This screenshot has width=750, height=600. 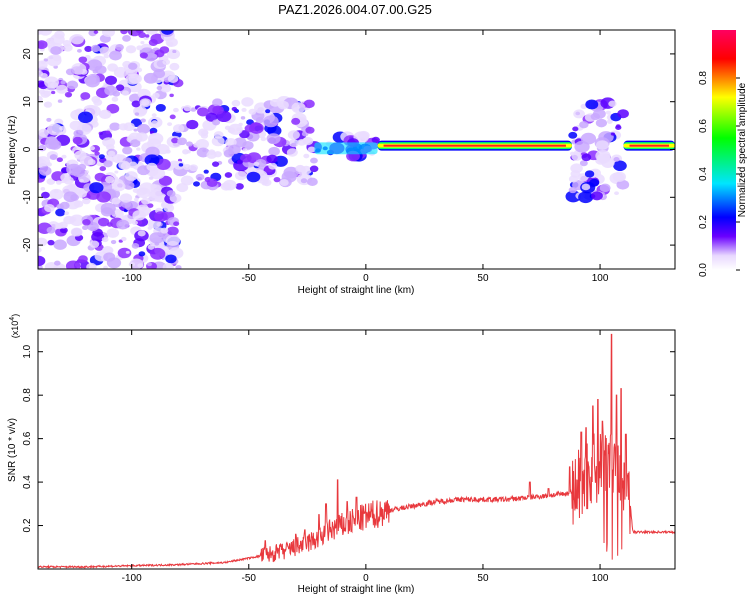 What do you see at coordinates (742, 149) in the screenshot?
I see `colorbar-label: Normalized spectral amplitude` at bounding box center [742, 149].